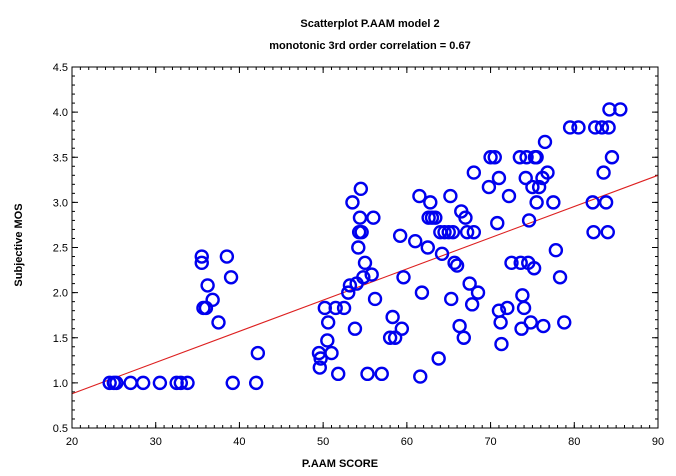 The image size is (676, 476). What do you see at coordinates (60, 294) in the screenshot?
I see `y-tick-label: 2.0` at bounding box center [60, 294].